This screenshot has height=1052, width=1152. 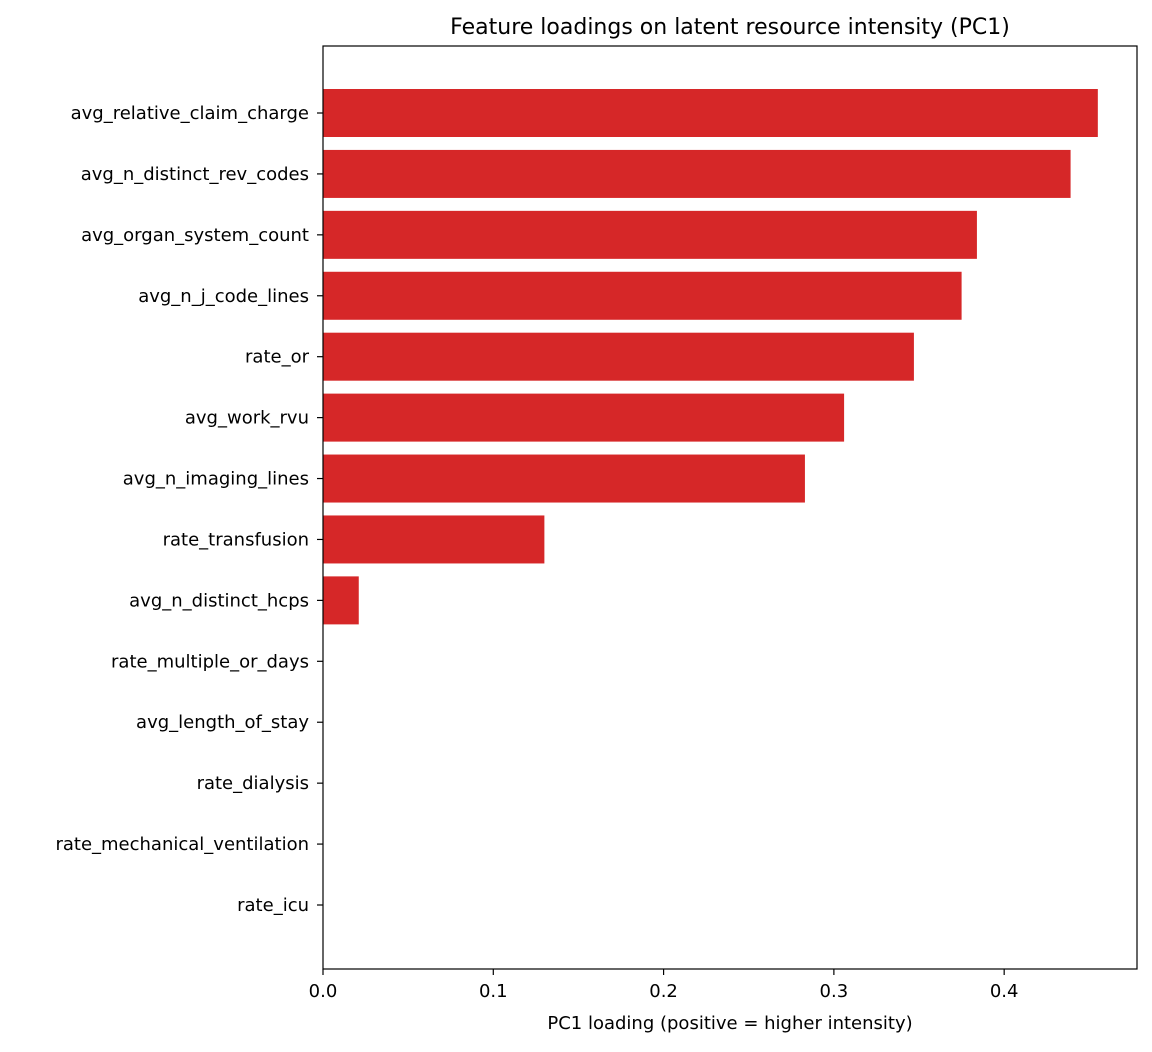 I want to click on y-tick-label: avg_n_distinct_rev_codes, so click(x=195, y=174).